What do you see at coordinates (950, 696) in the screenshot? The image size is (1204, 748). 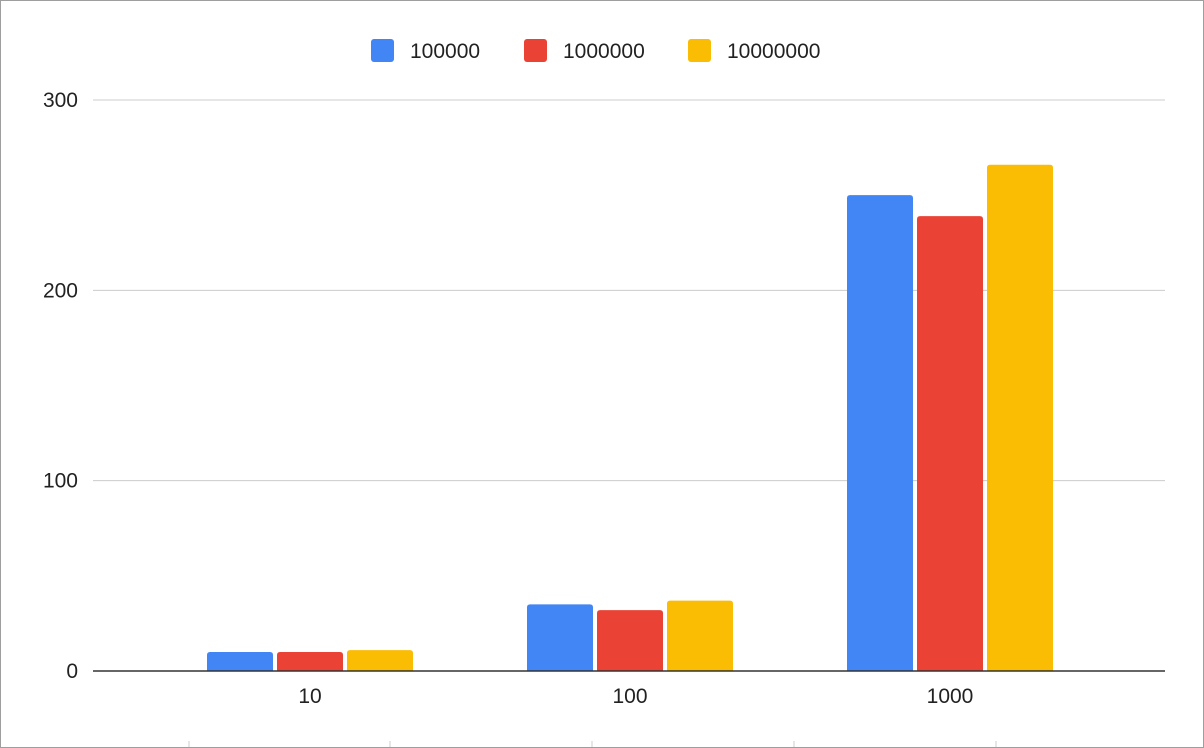 I see `x-tick-label: 1000` at bounding box center [950, 696].